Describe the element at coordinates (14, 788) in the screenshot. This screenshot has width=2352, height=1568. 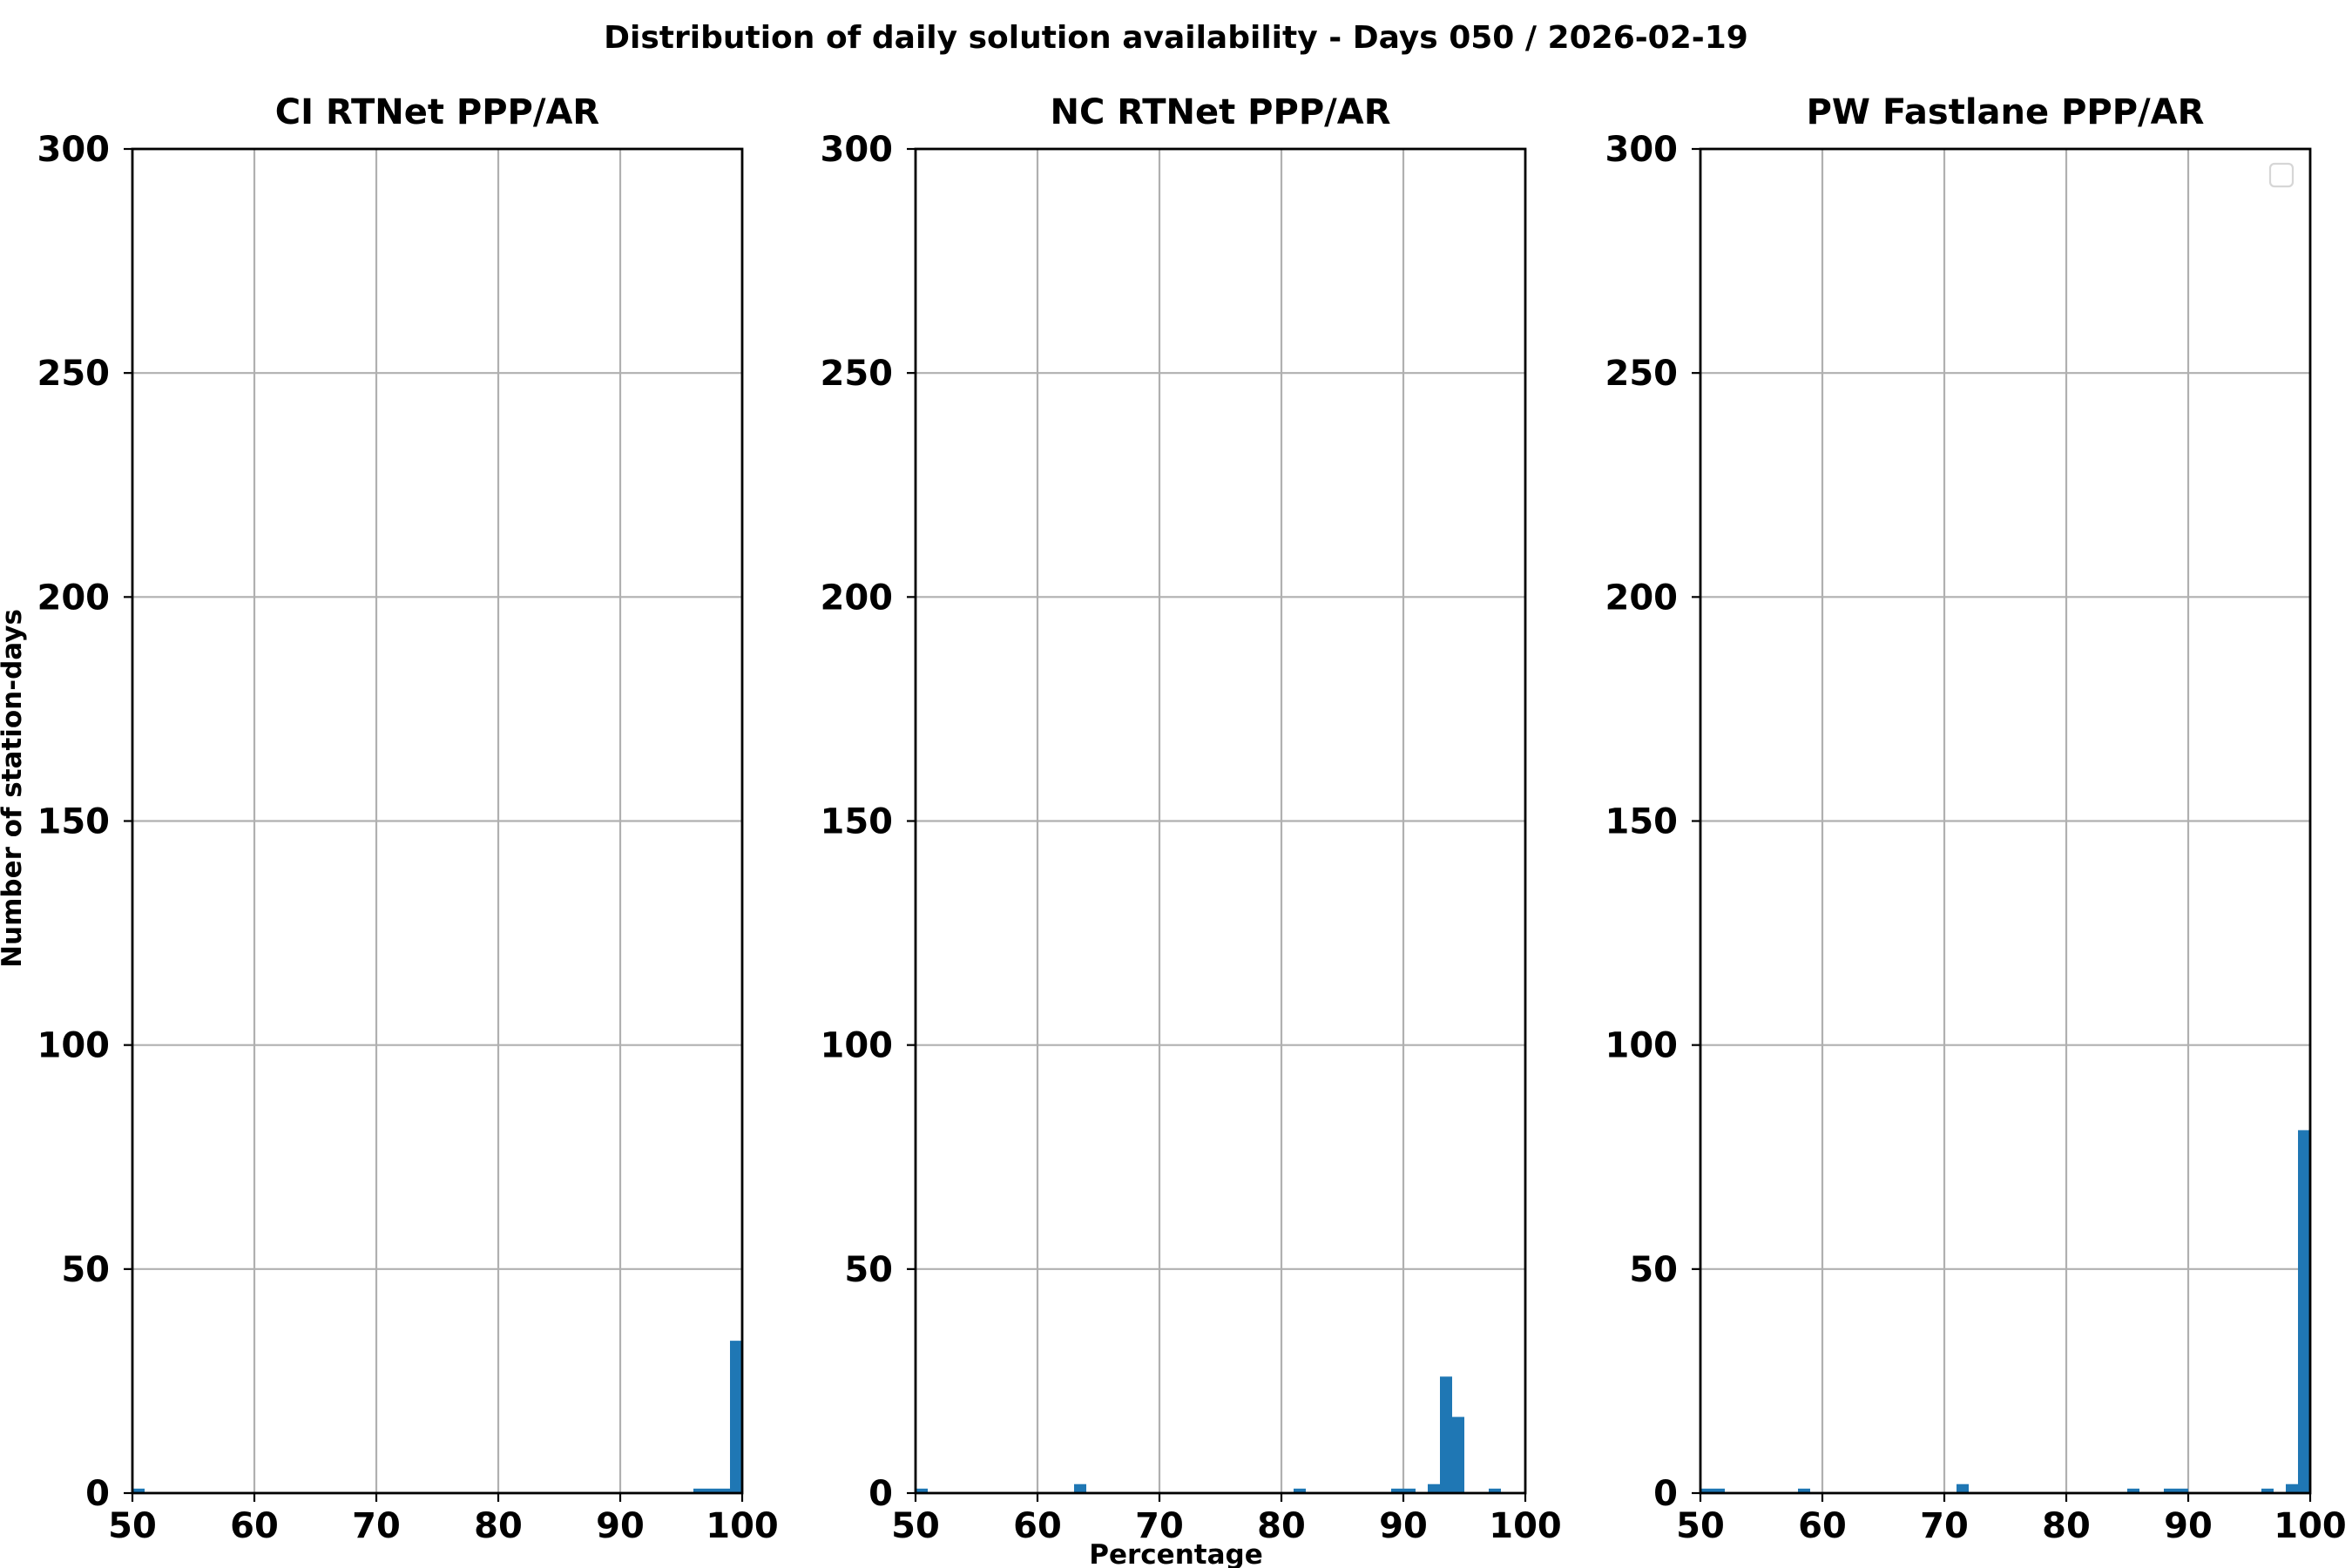
I see `y-axis-label: Number of station-days` at that location.